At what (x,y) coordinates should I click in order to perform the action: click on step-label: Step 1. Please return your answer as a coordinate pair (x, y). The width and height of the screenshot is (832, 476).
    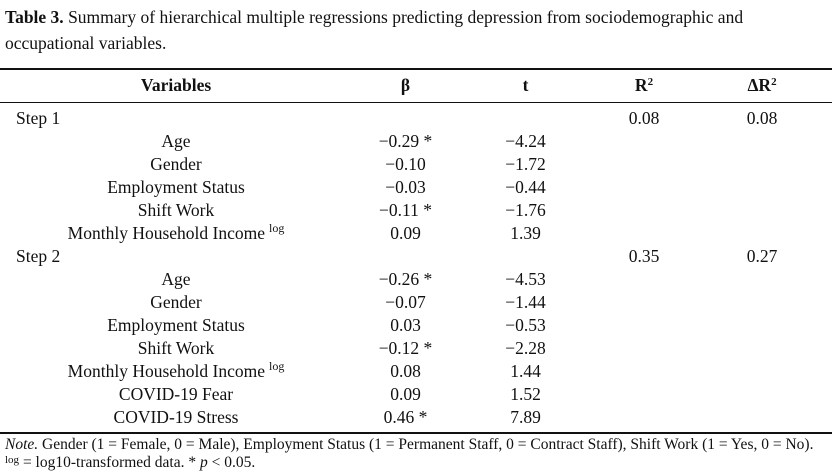
    Looking at the image, I should click on (38, 118).